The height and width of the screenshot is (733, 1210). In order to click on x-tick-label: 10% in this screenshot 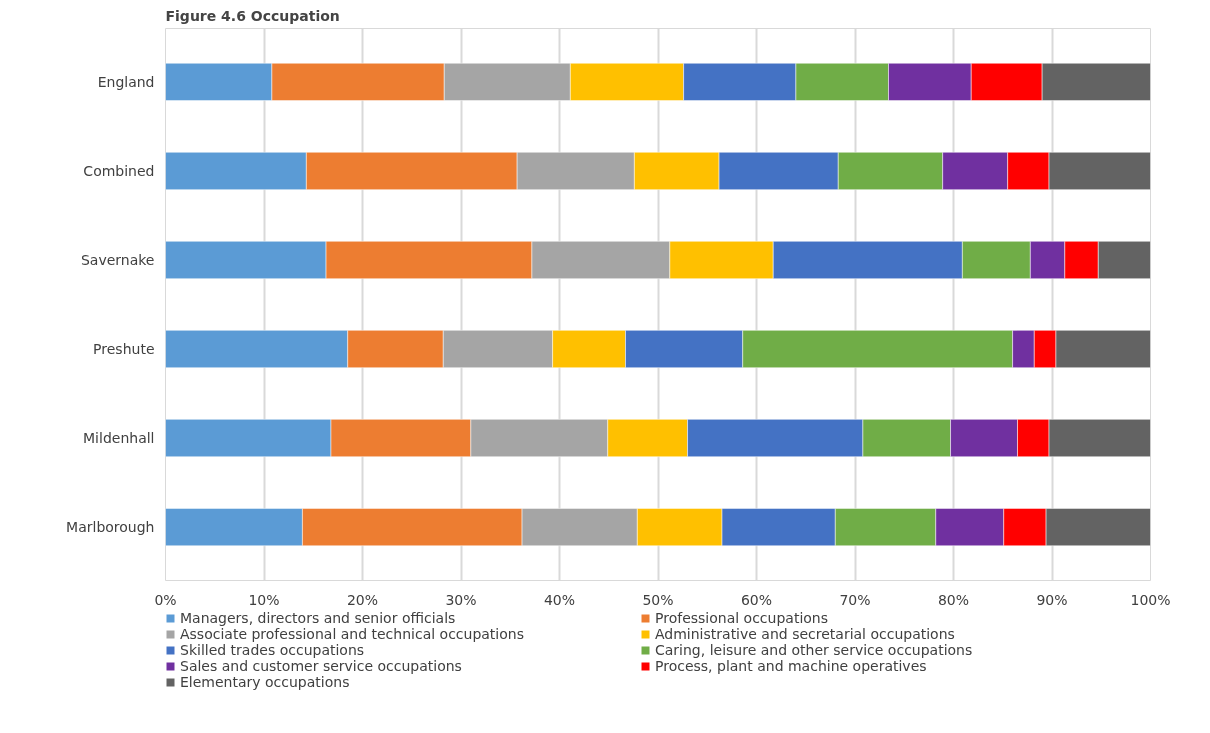, I will do `click(264, 599)`.